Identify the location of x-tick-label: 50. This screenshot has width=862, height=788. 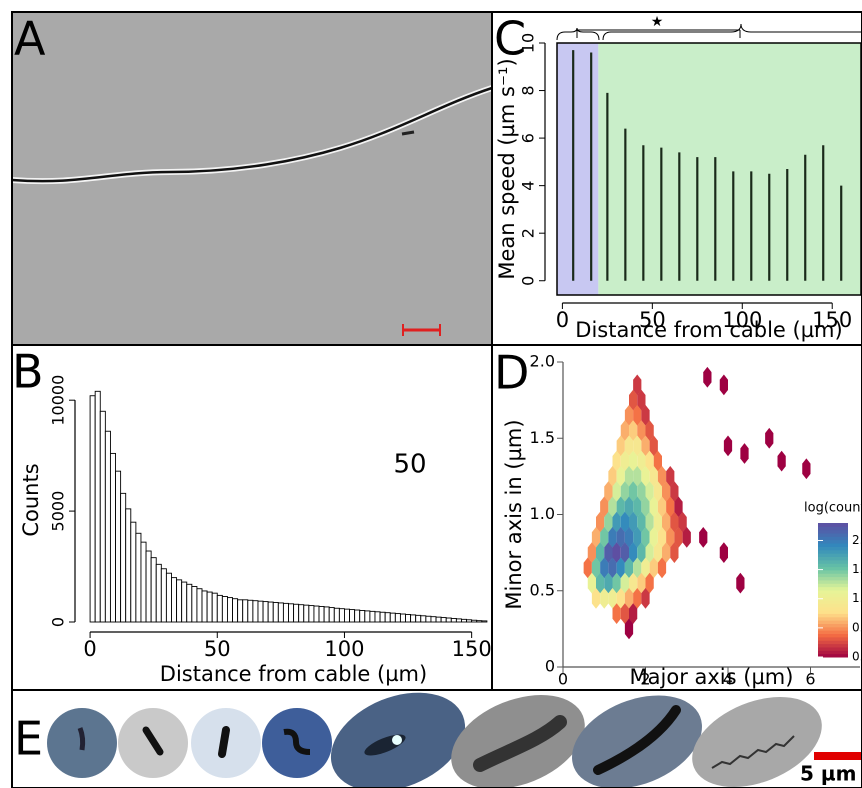
(217, 649).